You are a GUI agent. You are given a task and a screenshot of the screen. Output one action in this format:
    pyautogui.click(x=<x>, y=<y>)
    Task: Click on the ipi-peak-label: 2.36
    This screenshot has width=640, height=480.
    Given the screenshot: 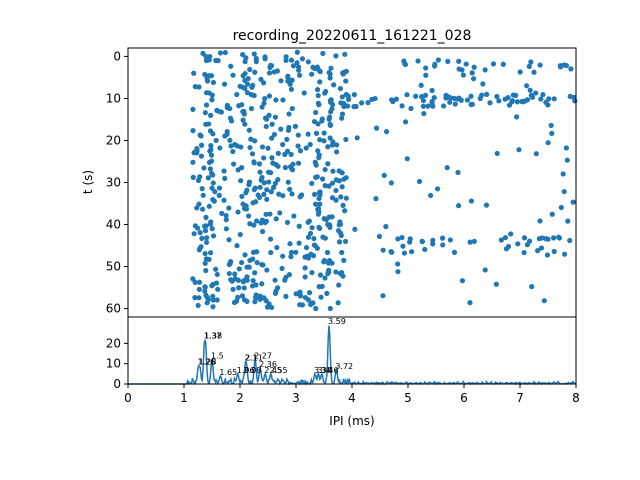 What is the action you would take?
    pyautogui.click(x=268, y=364)
    